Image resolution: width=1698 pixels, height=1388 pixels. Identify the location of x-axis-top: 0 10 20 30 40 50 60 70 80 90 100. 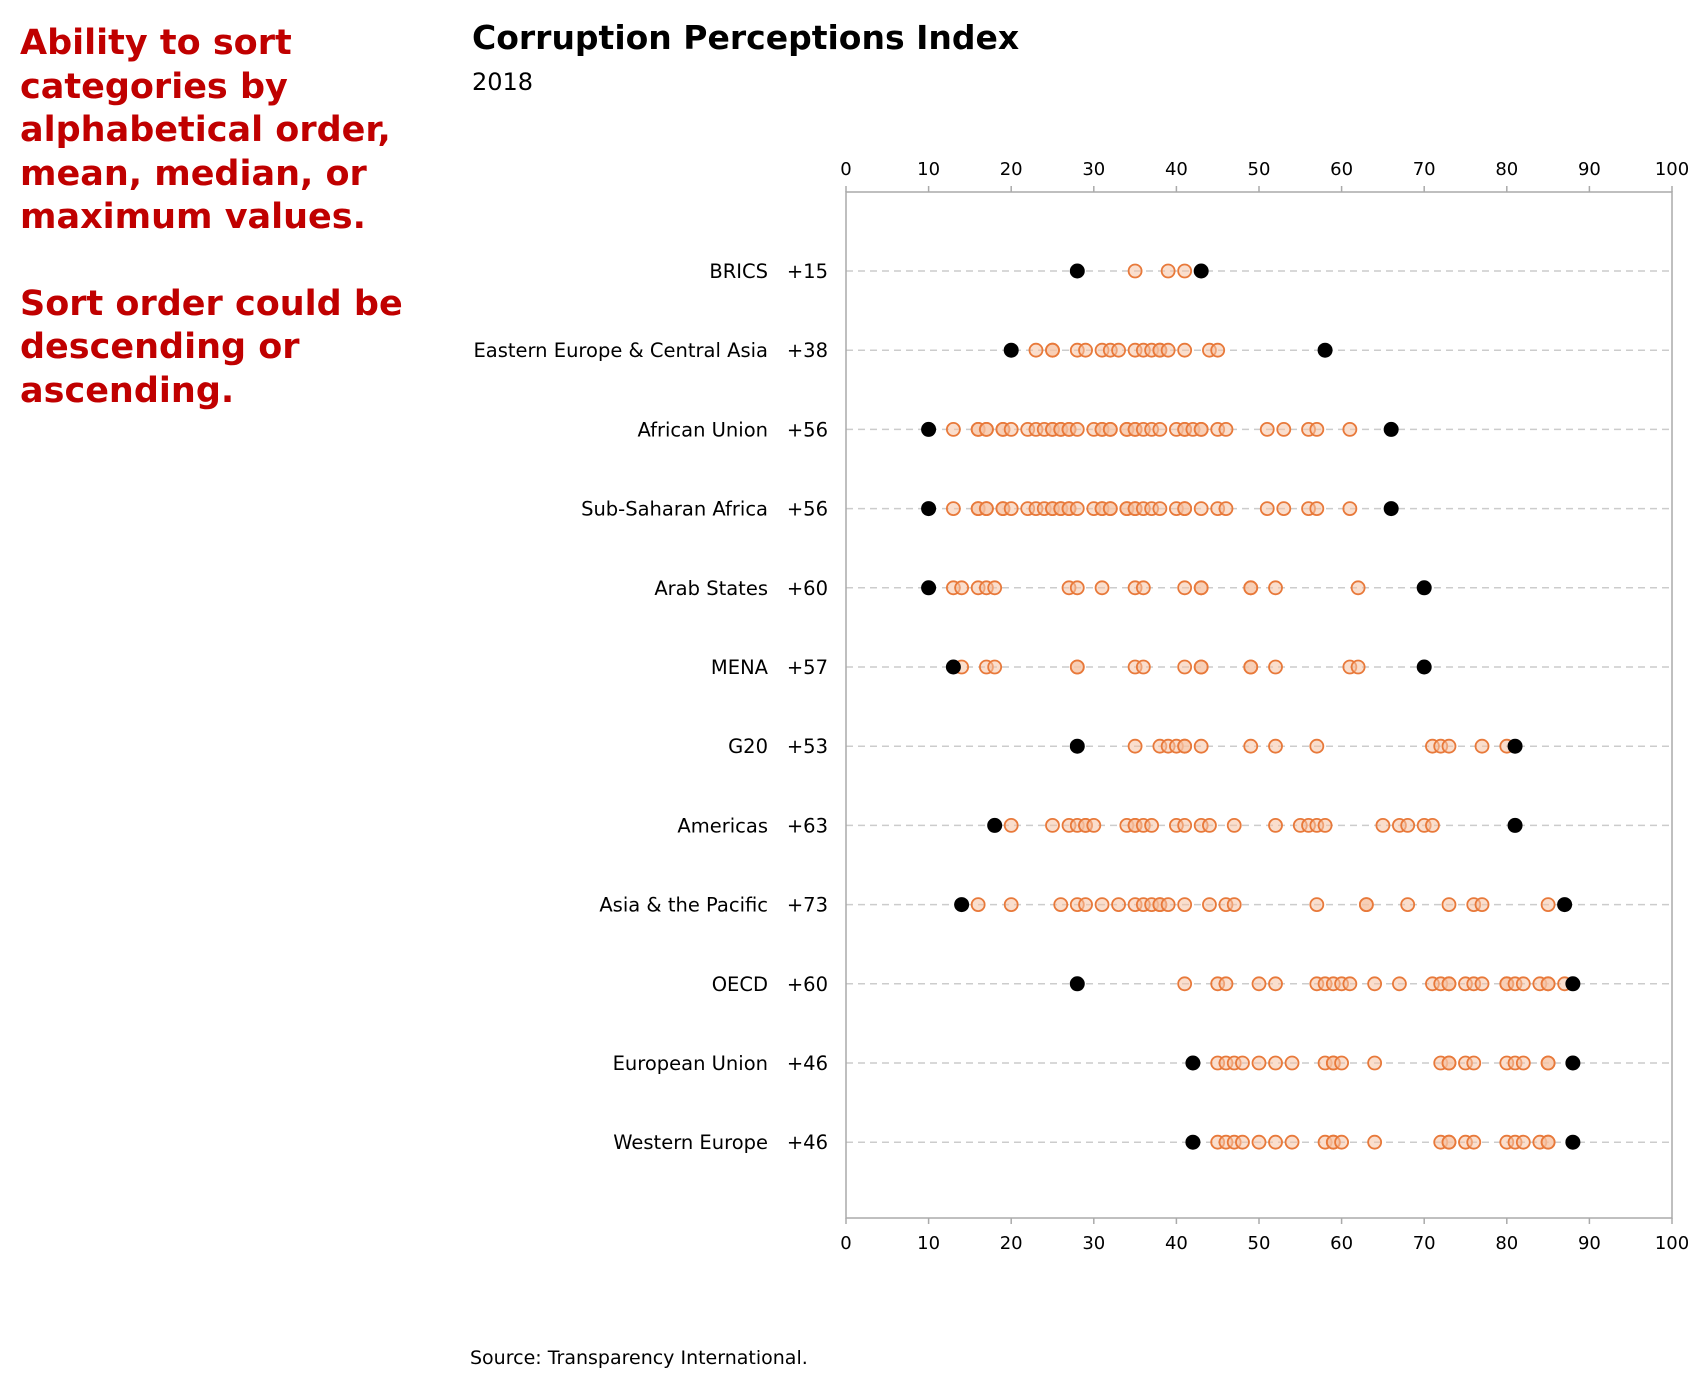
(1264, 175).